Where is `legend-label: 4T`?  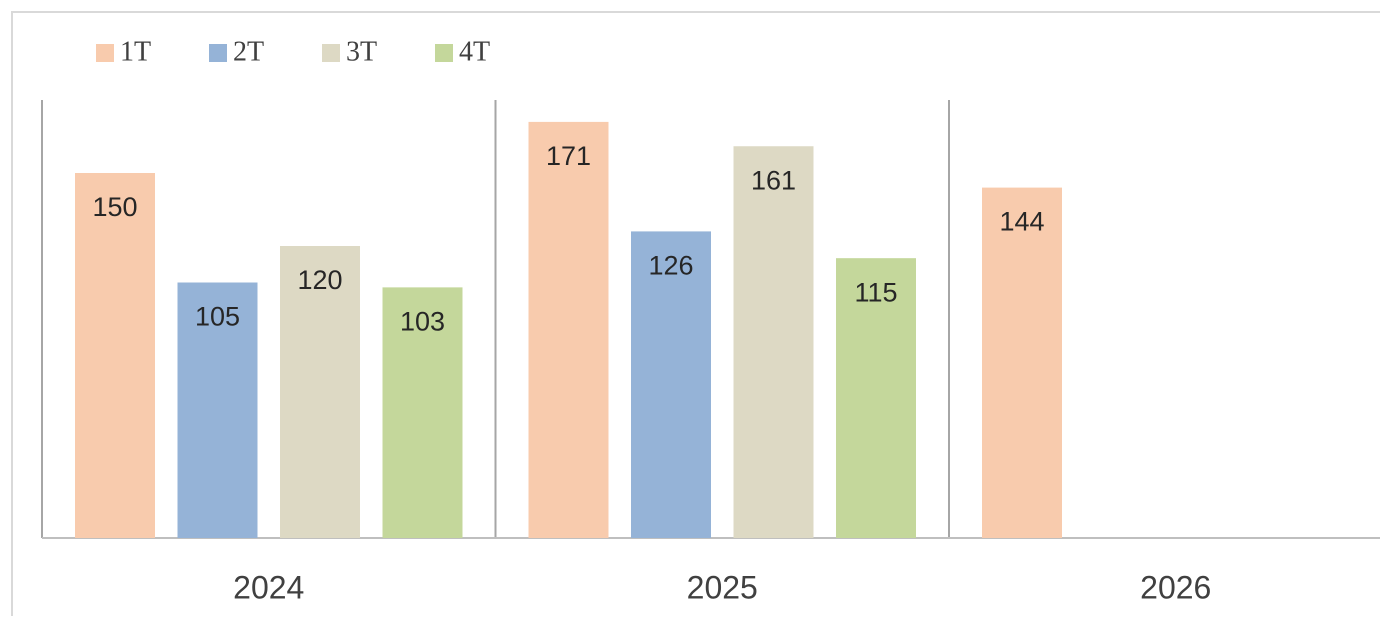 legend-label: 4T is located at coordinates (474, 51).